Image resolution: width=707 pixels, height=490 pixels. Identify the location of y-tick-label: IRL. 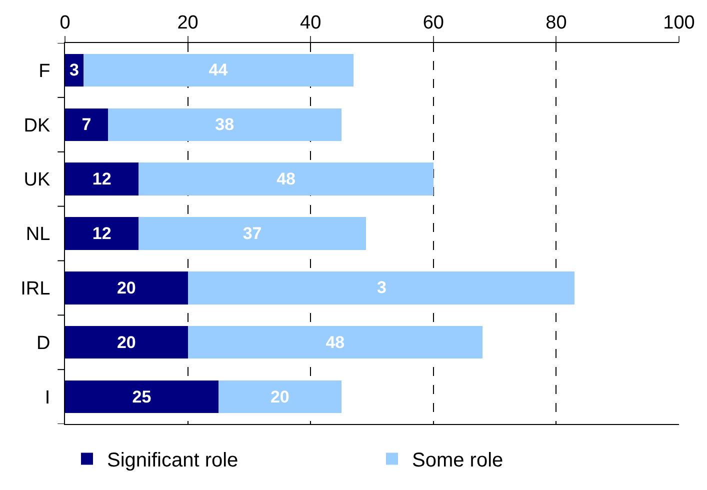
(35, 289).